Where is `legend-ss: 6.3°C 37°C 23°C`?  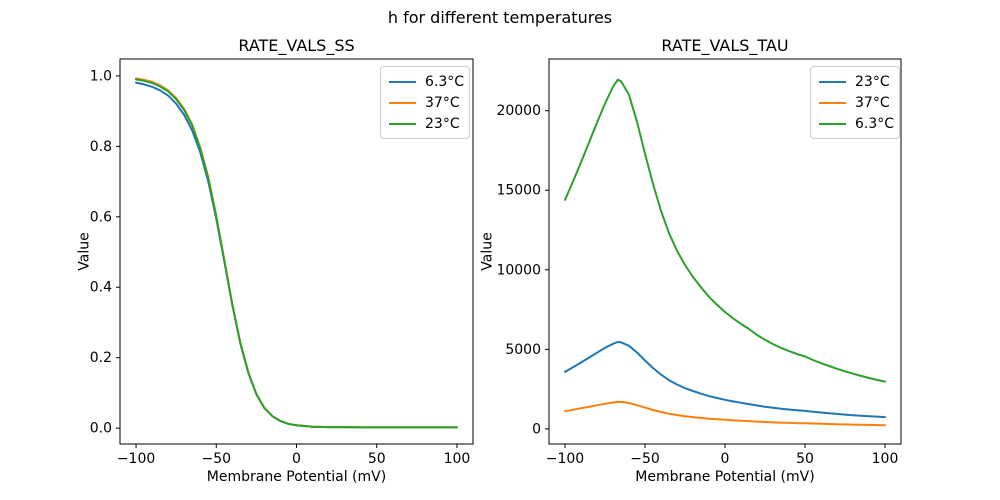
legend-ss: 6.3°C 37°C 23°C is located at coordinates (425, 102).